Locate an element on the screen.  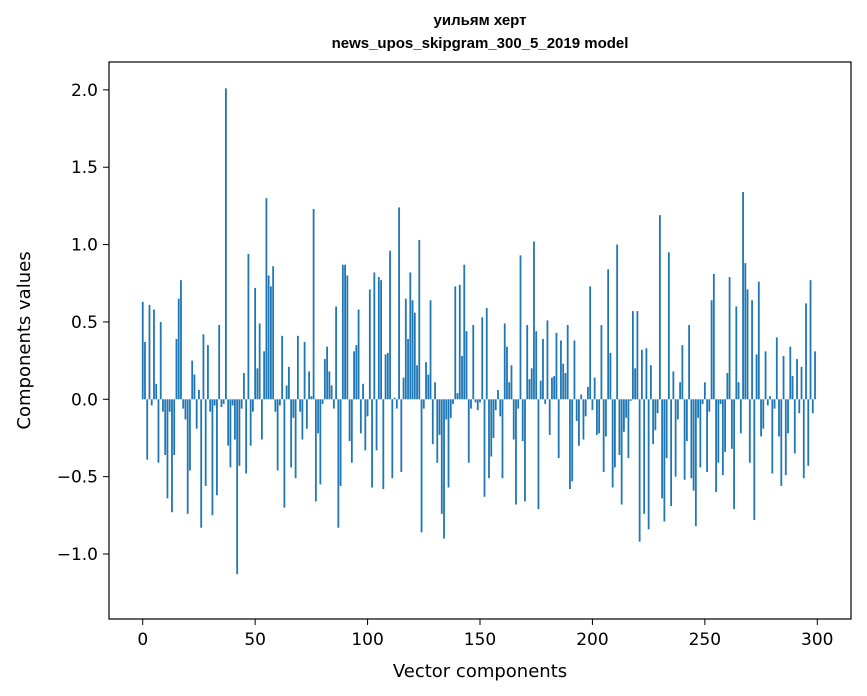
y-tick-label: 1.5 is located at coordinates (84, 168).